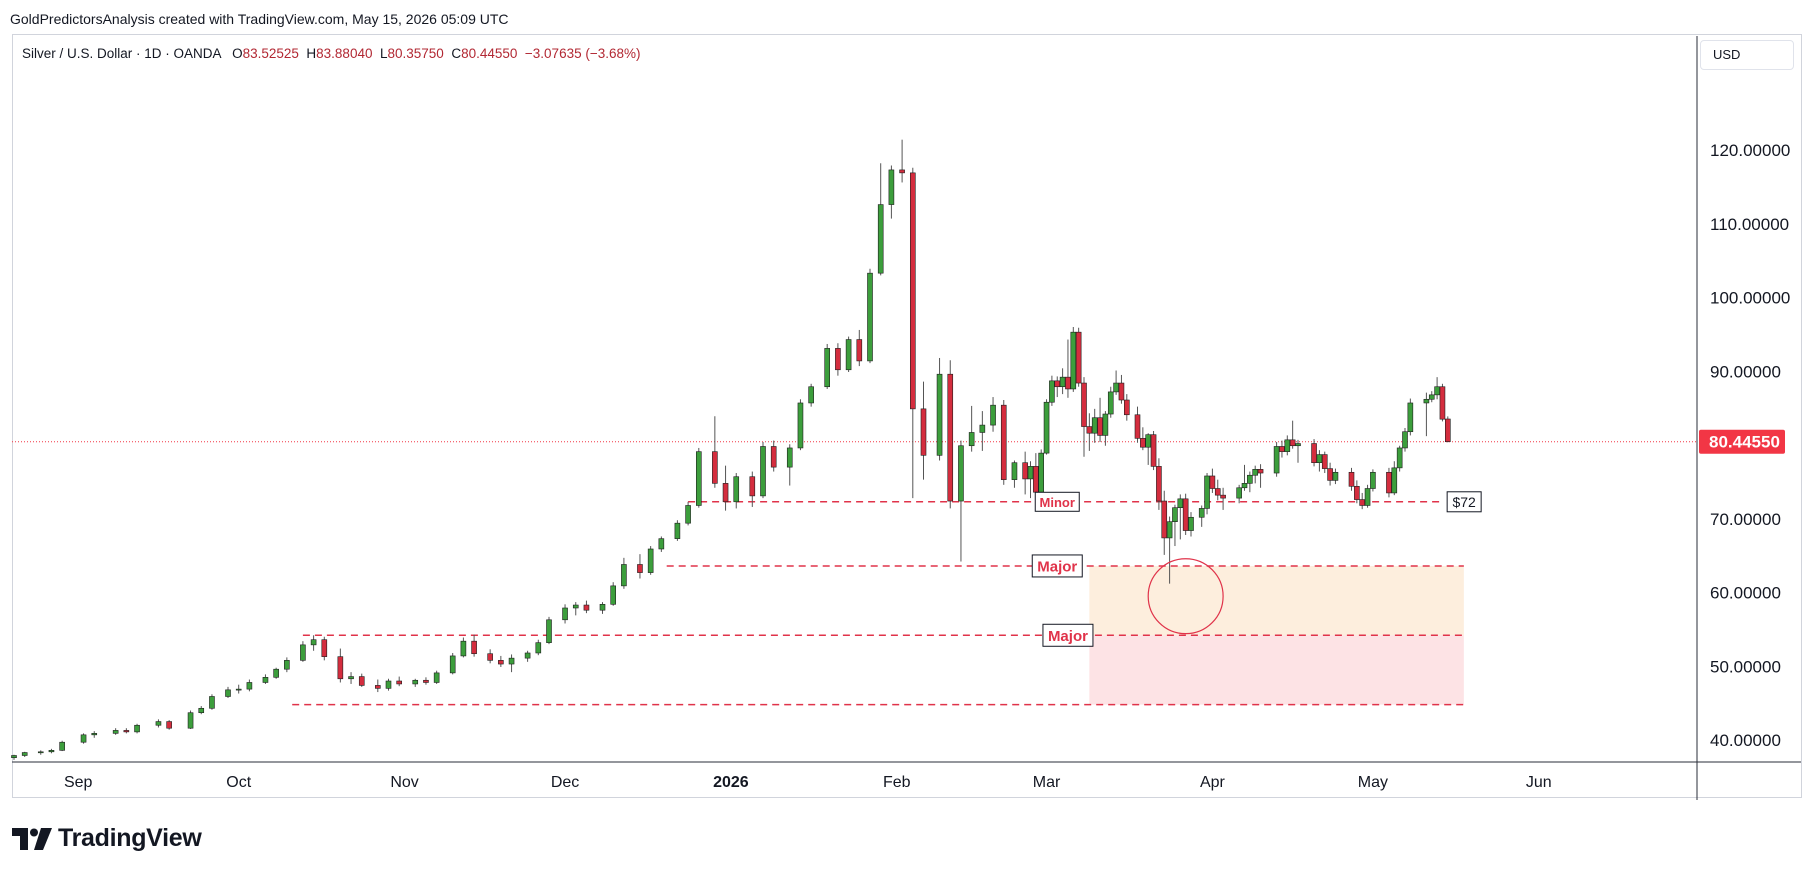 This screenshot has width=1815, height=877. I want to click on level-label-1: Minor, so click(1057, 502).